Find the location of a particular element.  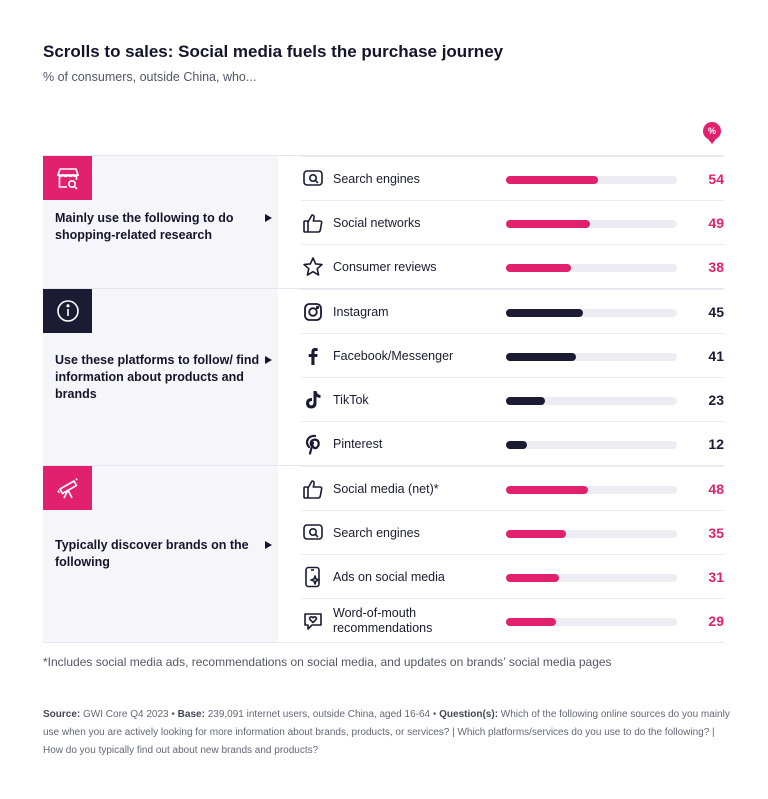

info-icon is located at coordinates (67, 311).